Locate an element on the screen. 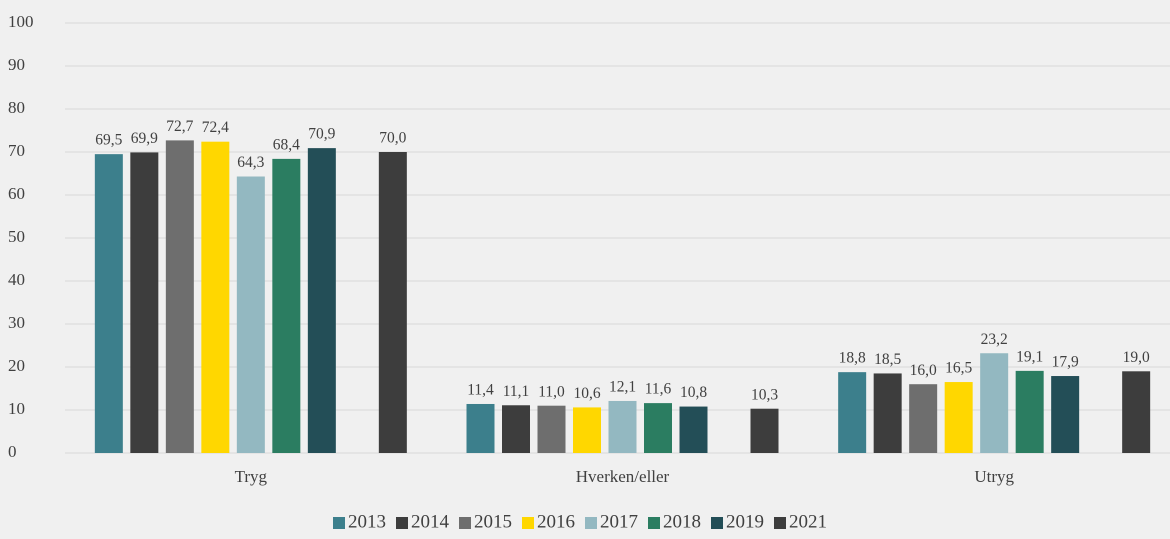 This screenshot has width=1170, height=539. legend-label: 2018 is located at coordinates (682, 521).